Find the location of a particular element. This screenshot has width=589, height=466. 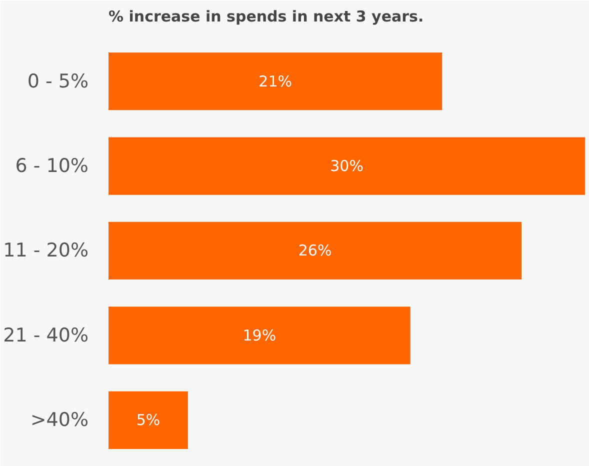

chart-title: % increase in spends in next 3 years. is located at coordinates (266, 17).